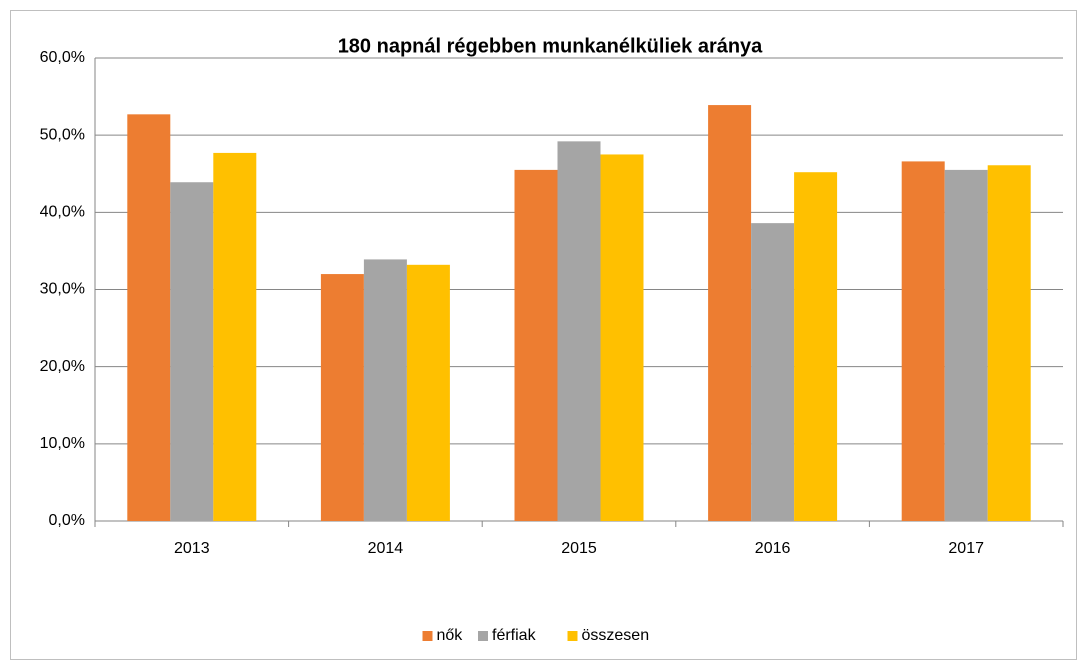 The height and width of the screenshot is (669, 1088). I want to click on y-tick-label: 40,0%, so click(62, 212).